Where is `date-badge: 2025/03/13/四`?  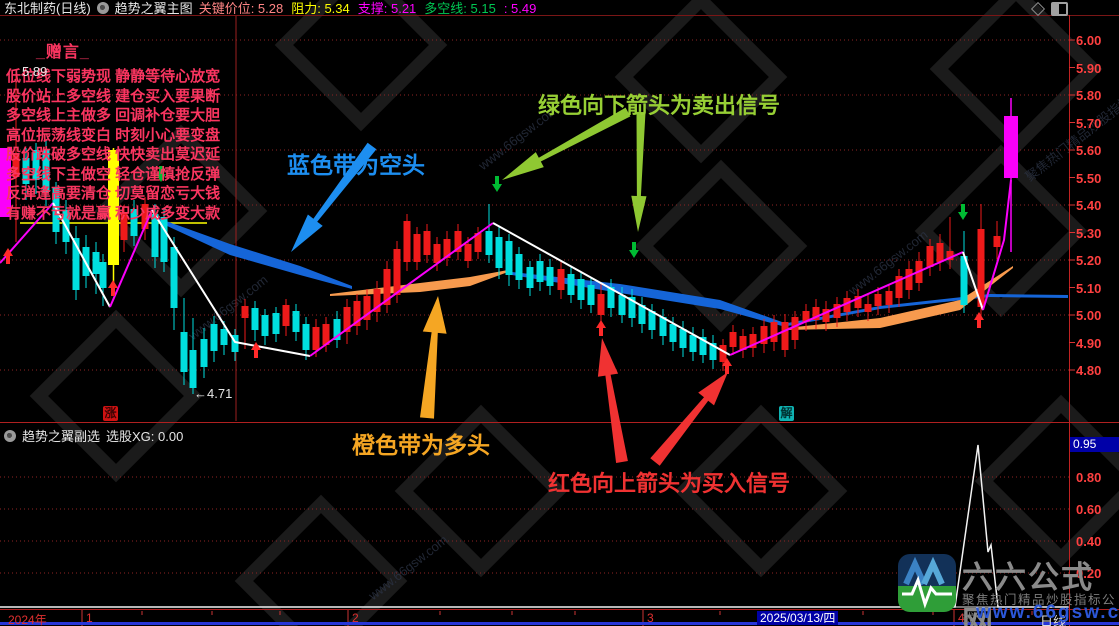 date-badge: 2025/03/13/四 is located at coordinates (798, 618).